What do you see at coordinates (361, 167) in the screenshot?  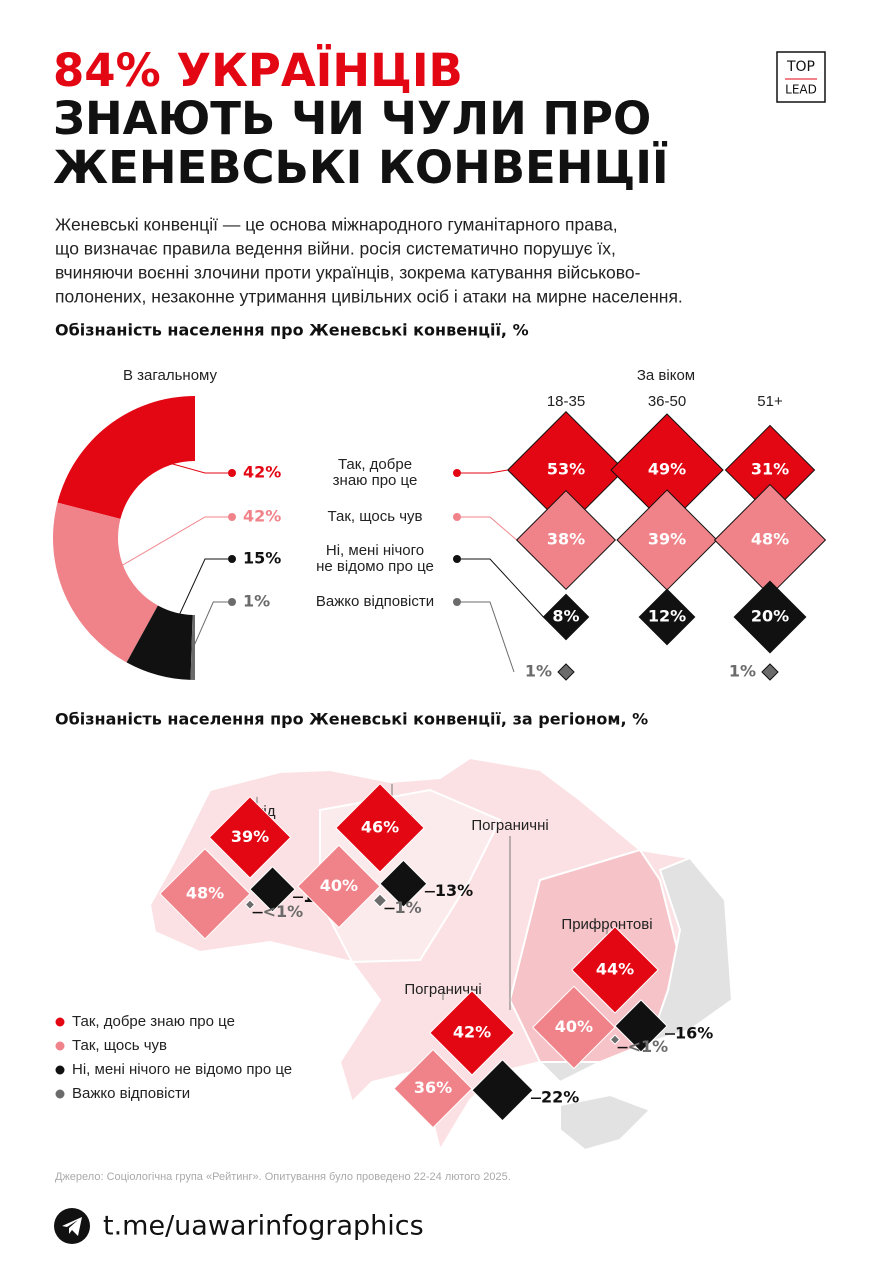 I see `title: ЖЕНЕВСЬКІ КОНВЕНЦІЇ` at bounding box center [361, 167].